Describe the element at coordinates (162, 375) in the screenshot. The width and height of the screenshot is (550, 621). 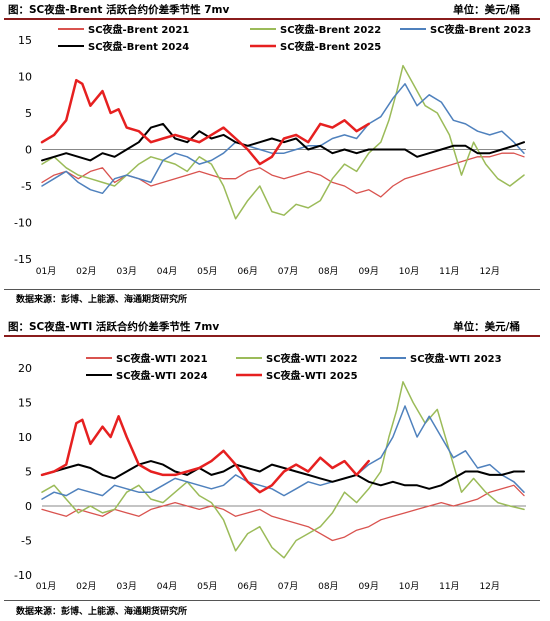
I see `legend-label: SC夜盘-WTI 2024` at that location.